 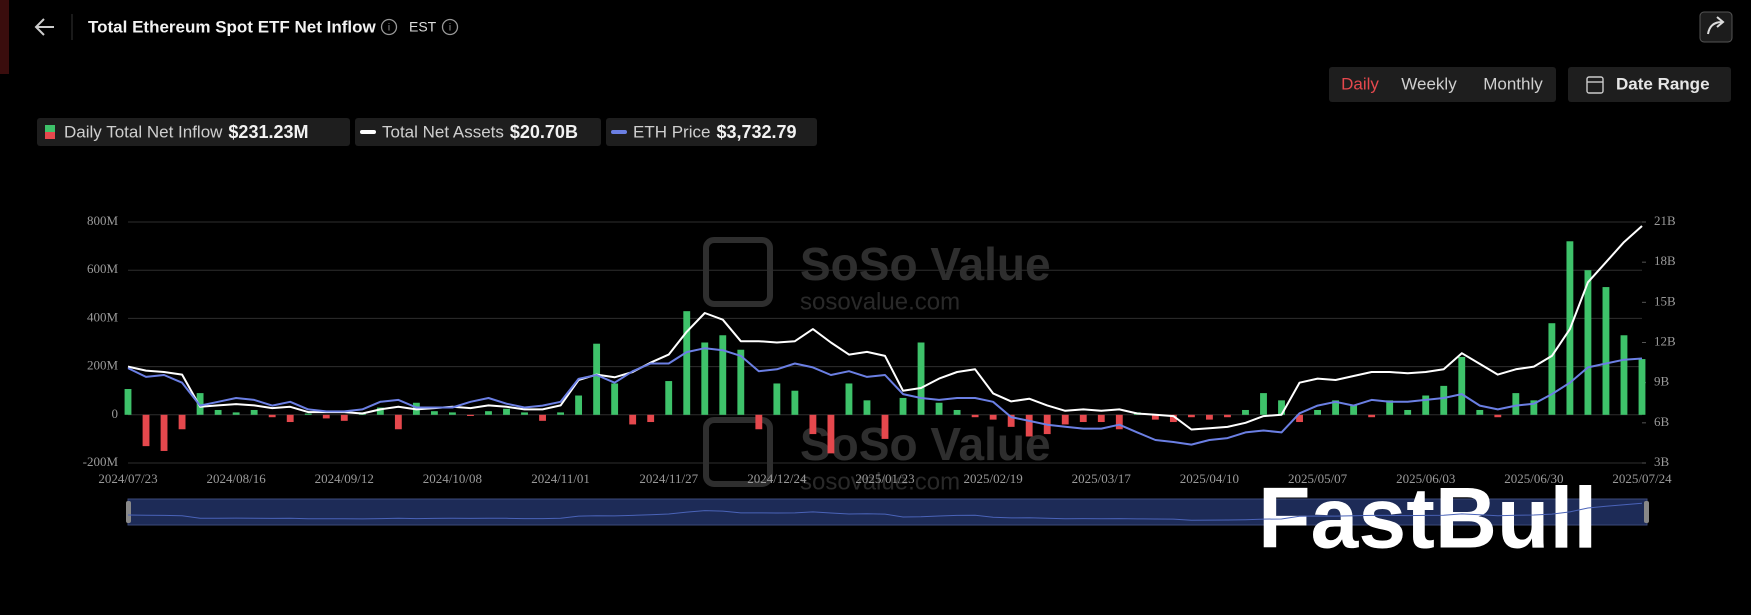 I want to click on y-tick-label: 0, so click(x=115, y=413).